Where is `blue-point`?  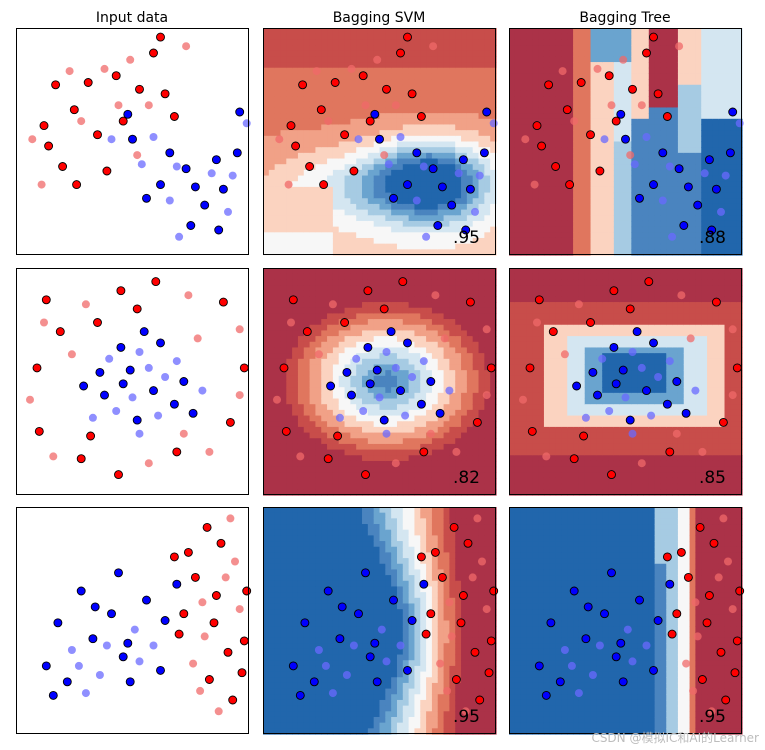 blue-point is located at coordinates (153, 391).